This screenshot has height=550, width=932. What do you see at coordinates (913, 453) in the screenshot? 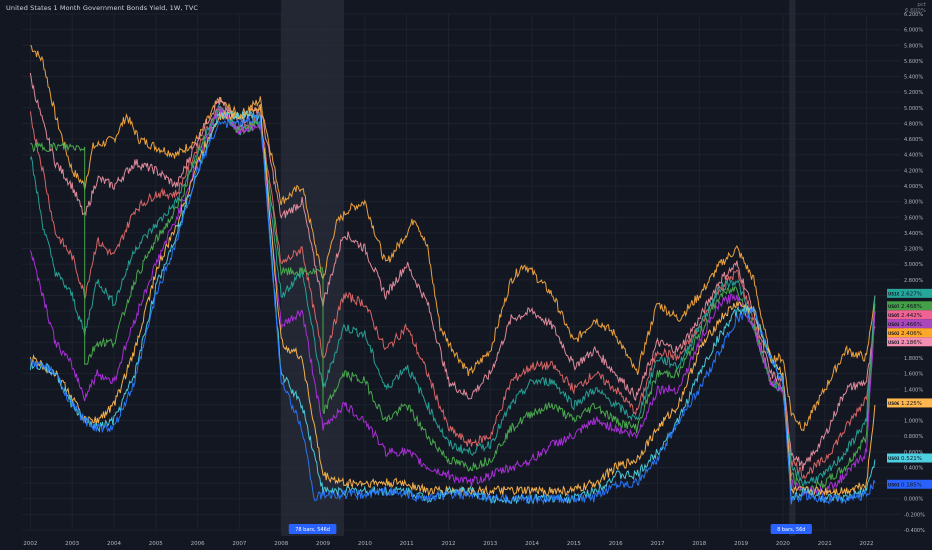
I see `y-tick-label: 0.600%` at bounding box center [913, 453].